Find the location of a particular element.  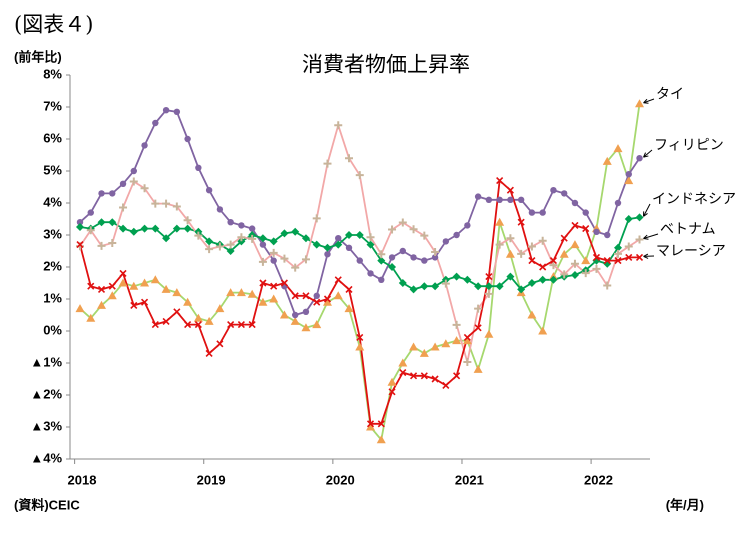

x-tick-label: 2020 is located at coordinates (340, 479).